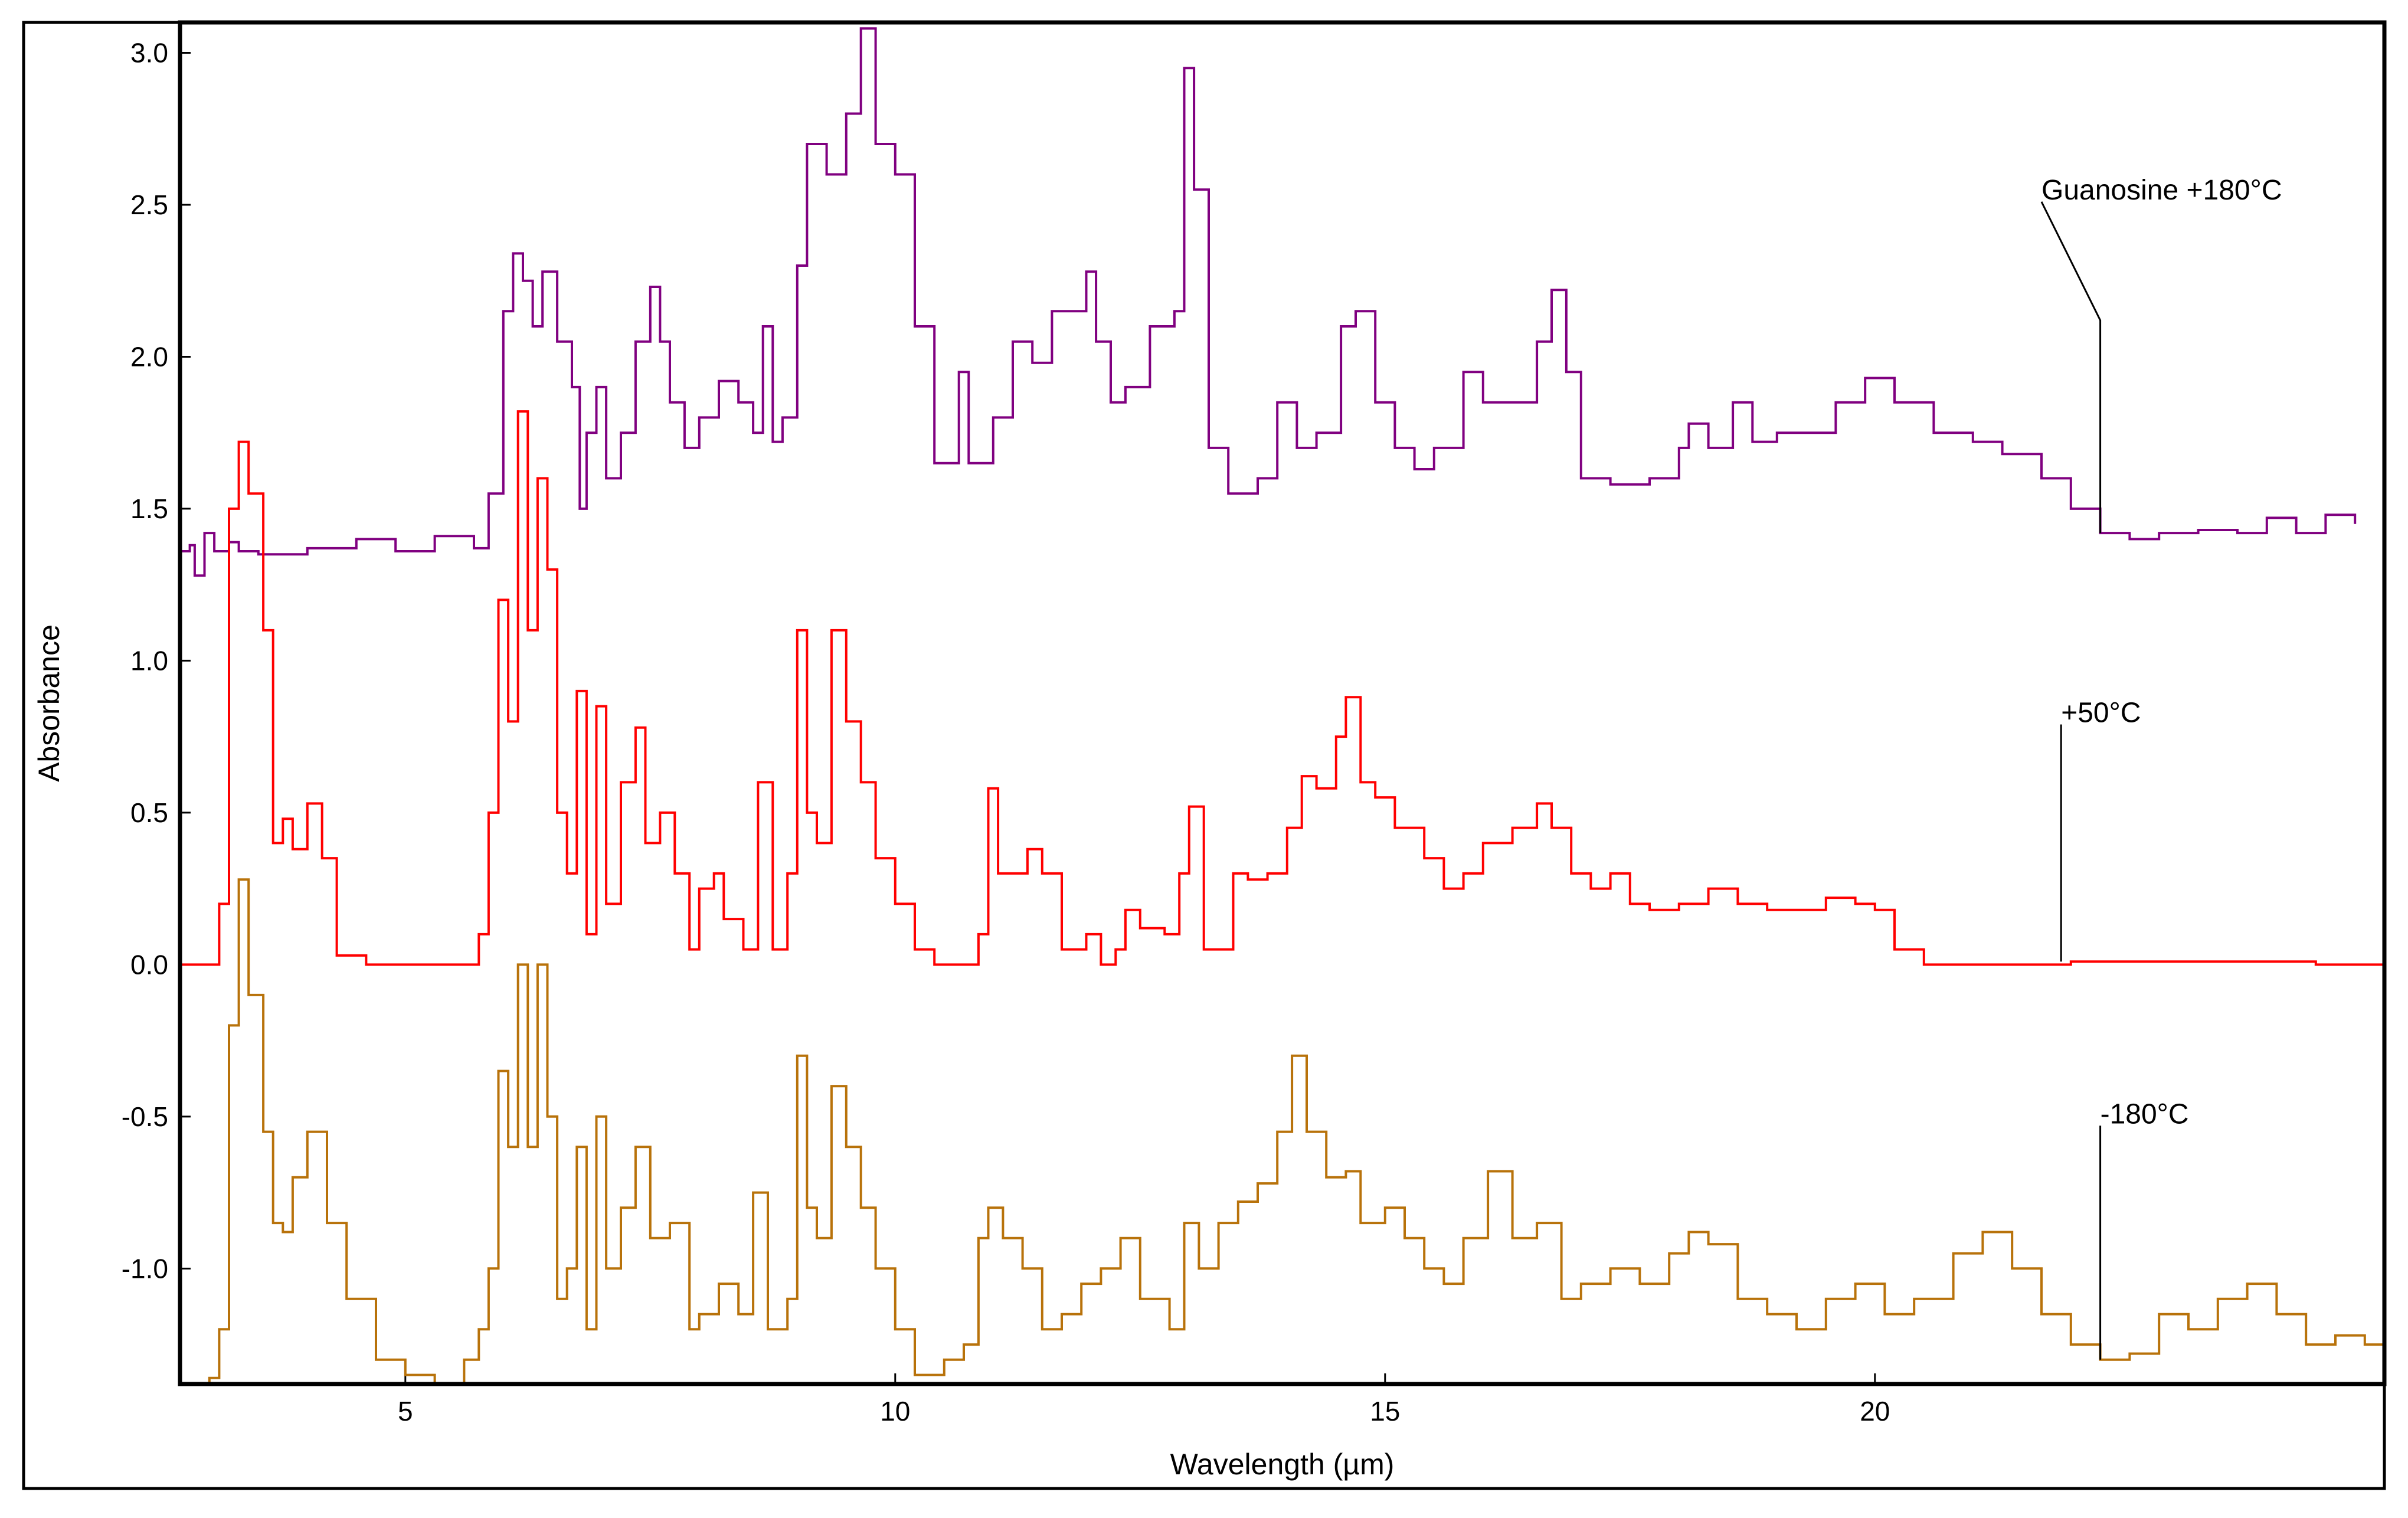 The image size is (2408, 1518). What do you see at coordinates (145, 1268) in the screenshot?
I see `y-tick-label: -1.0` at bounding box center [145, 1268].